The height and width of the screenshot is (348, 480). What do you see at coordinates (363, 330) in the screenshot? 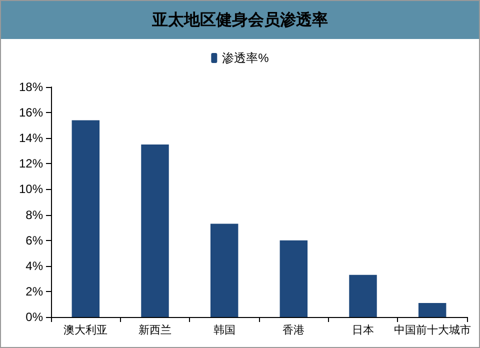
I see `x-tick-label: 日本` at bounding box center [363, 330].